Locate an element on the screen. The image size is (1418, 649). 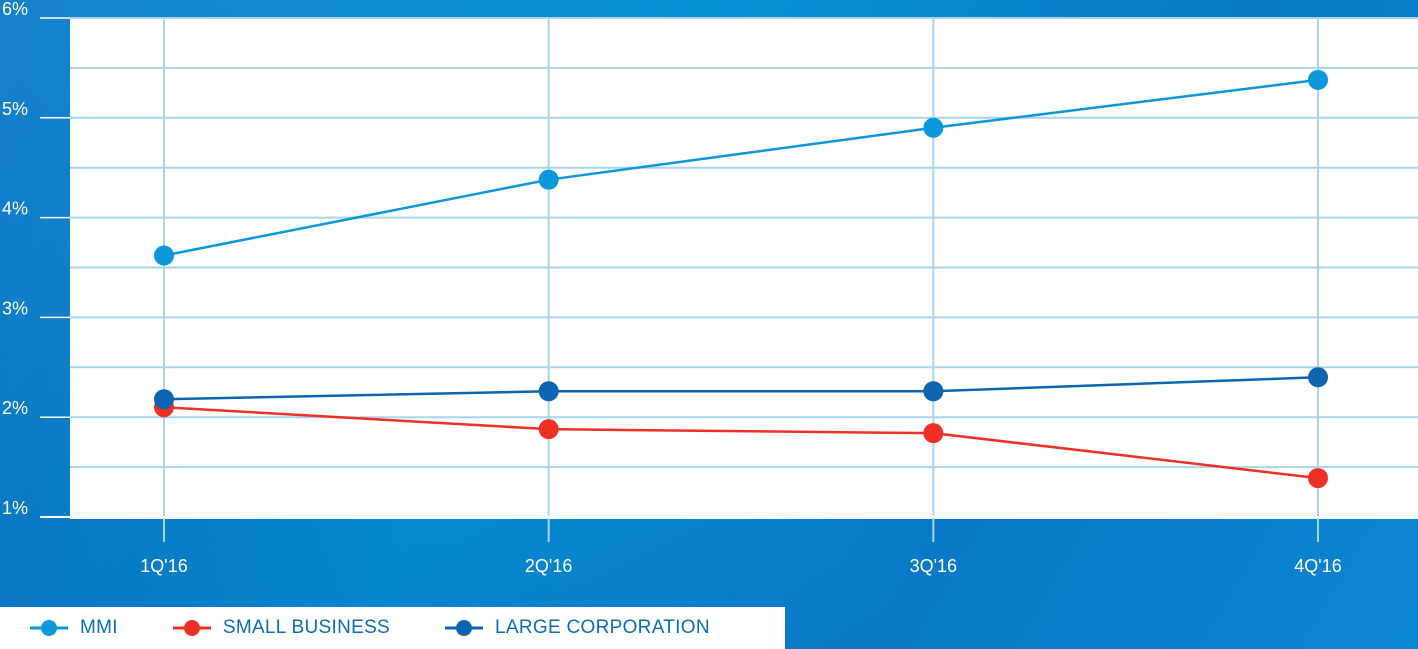
x-tick-label: 4Q'16 is located at coordinates (1317, 566).